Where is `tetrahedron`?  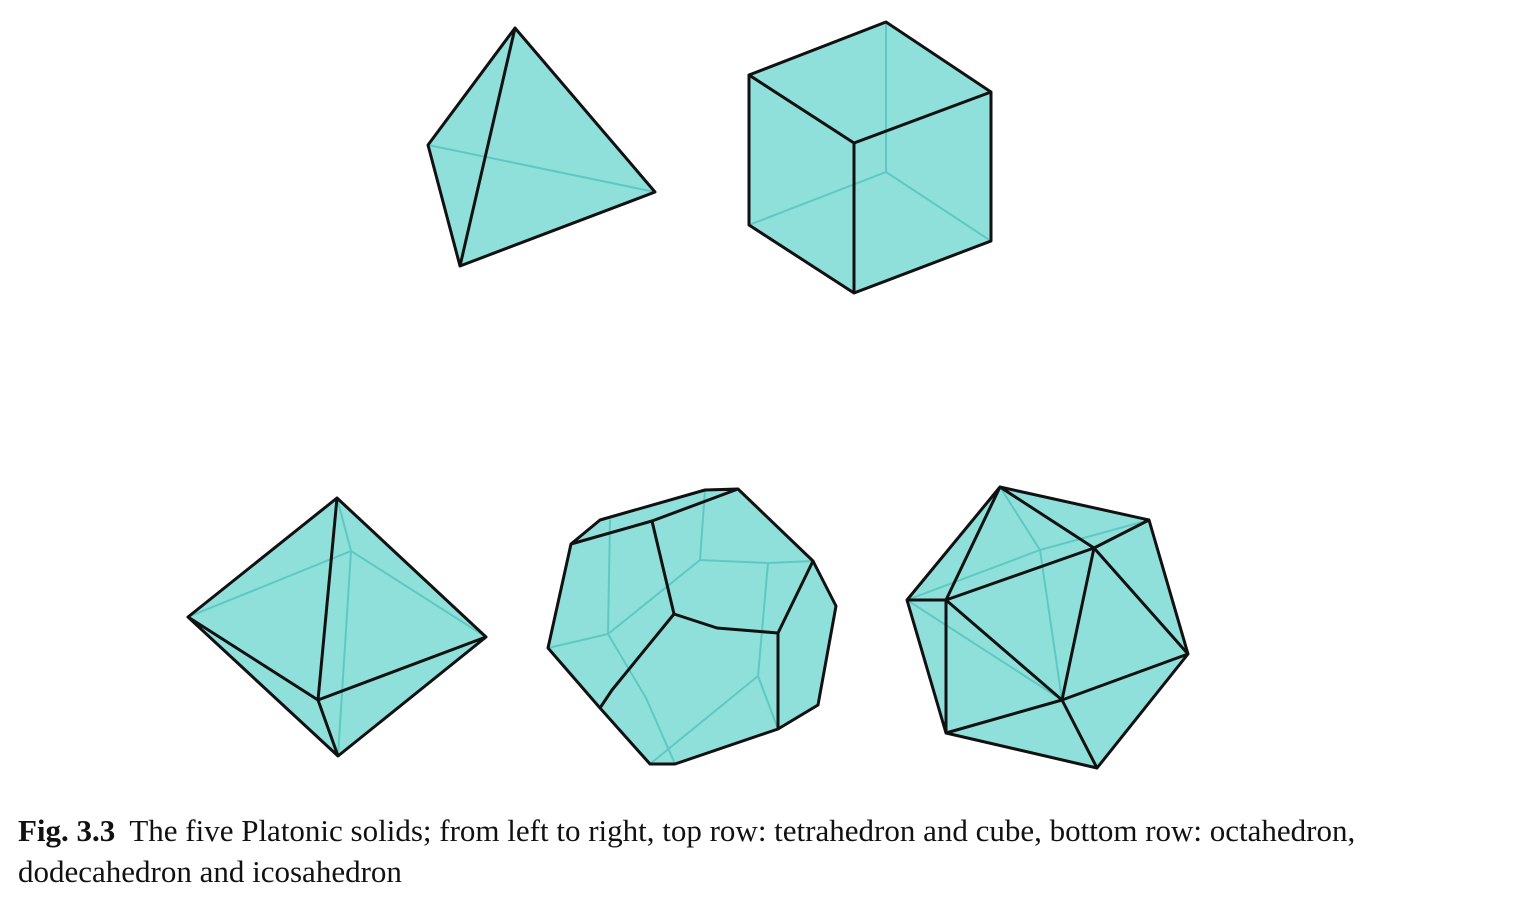 tetrahedron is located at coordinates (541, 147).